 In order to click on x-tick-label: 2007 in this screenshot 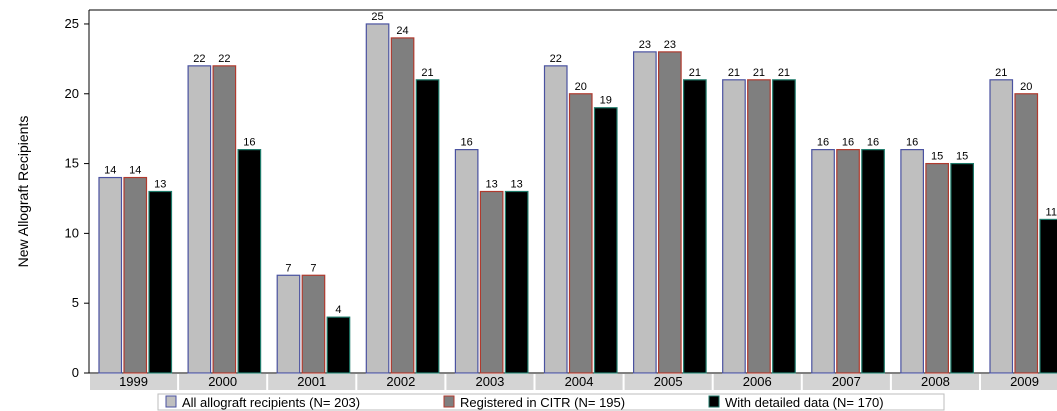, I will do `click(846, 381)`.